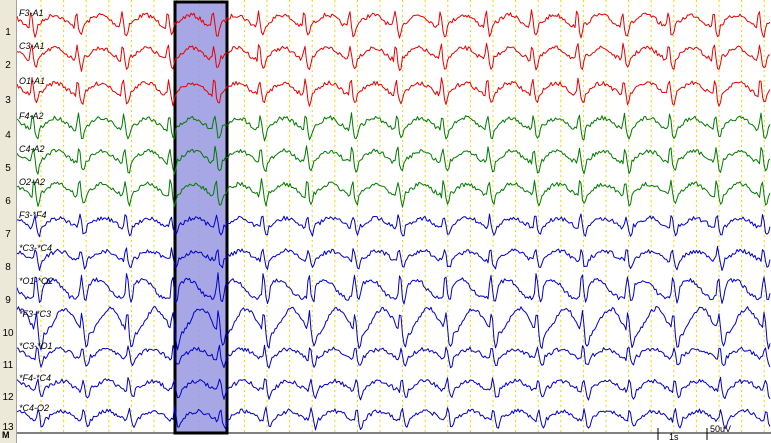 The height and width of the screenshot is (443, 771). Describe the element at coordinates (674, 437) in the screenshot. I see `time-scale-label: 1s` at that location.